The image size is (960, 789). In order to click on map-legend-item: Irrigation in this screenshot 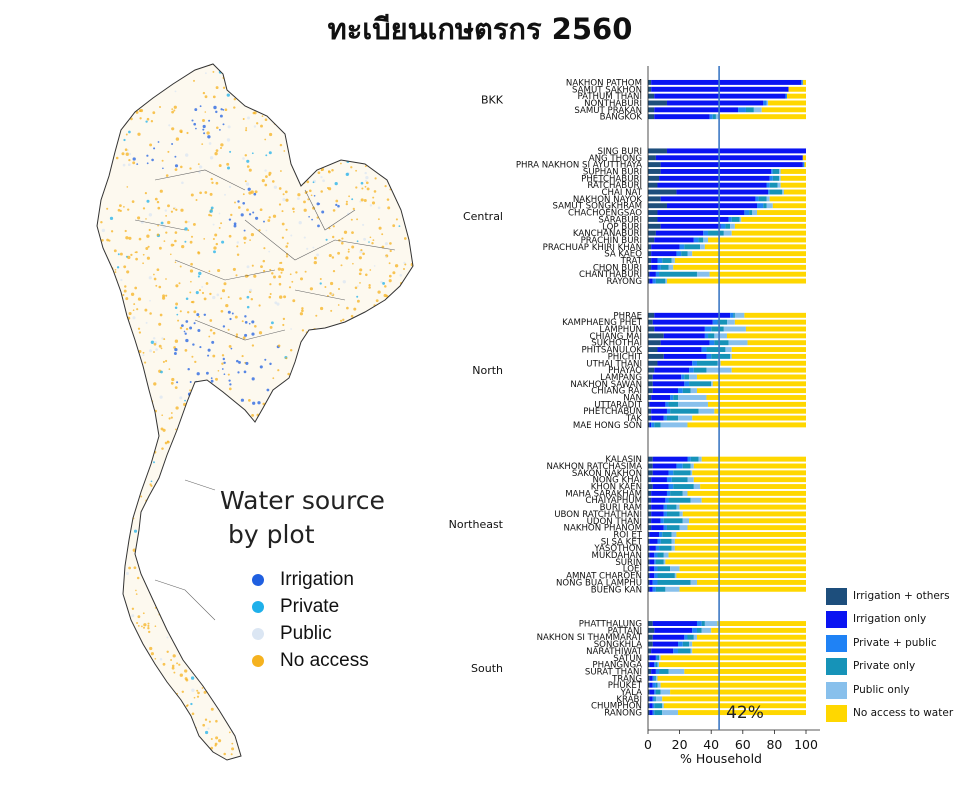, I will do `click(325, 579)`.